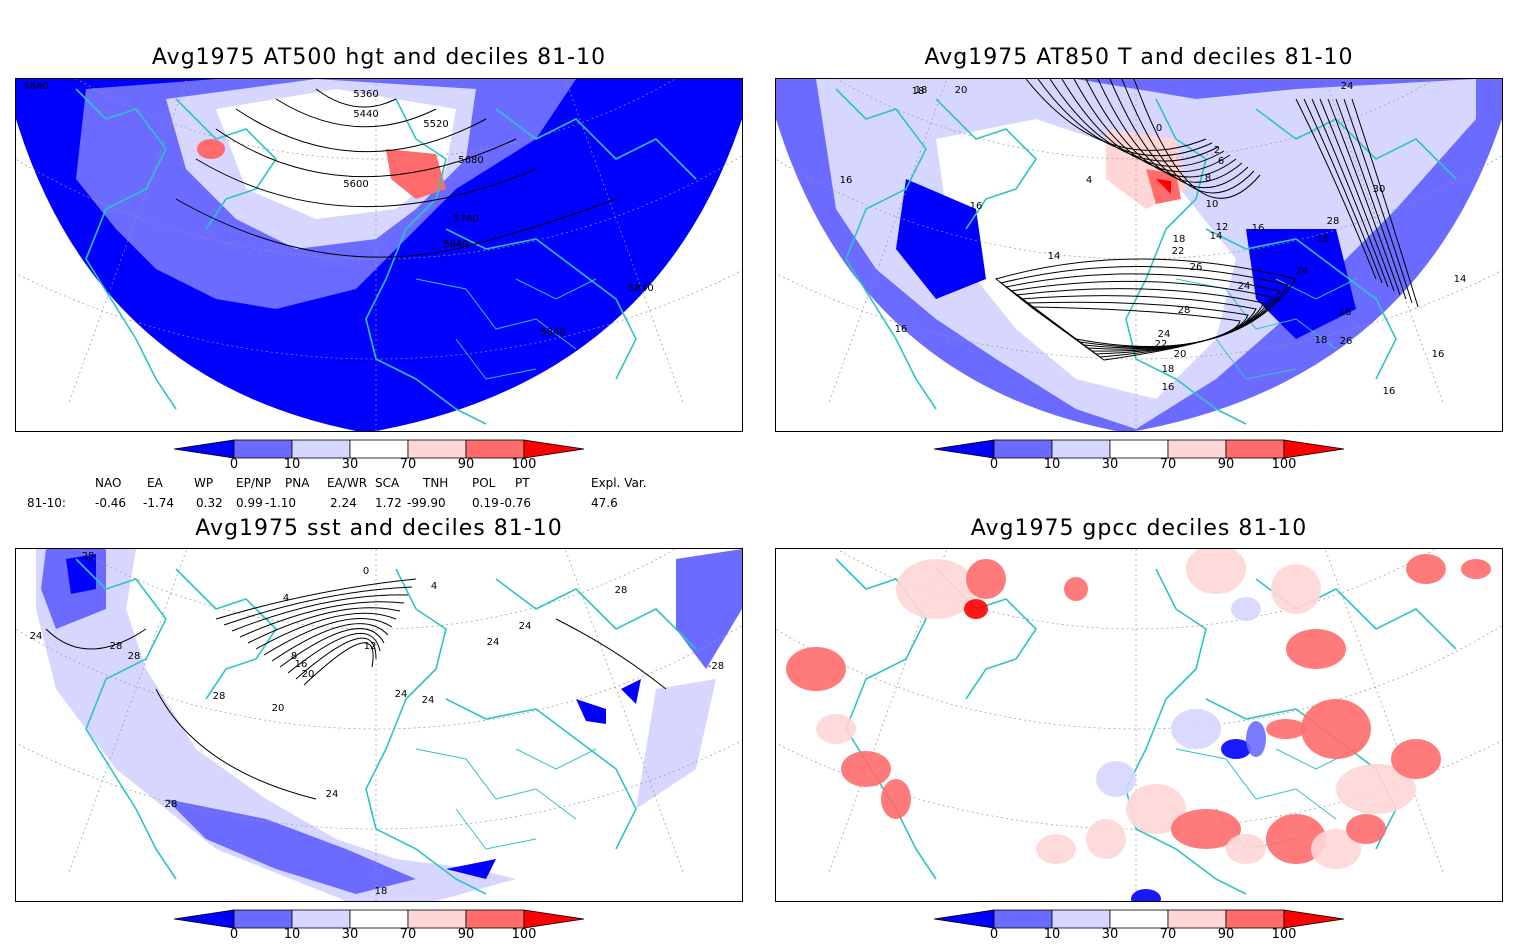  I want to click on index-header: NAO, so click(108, 483).